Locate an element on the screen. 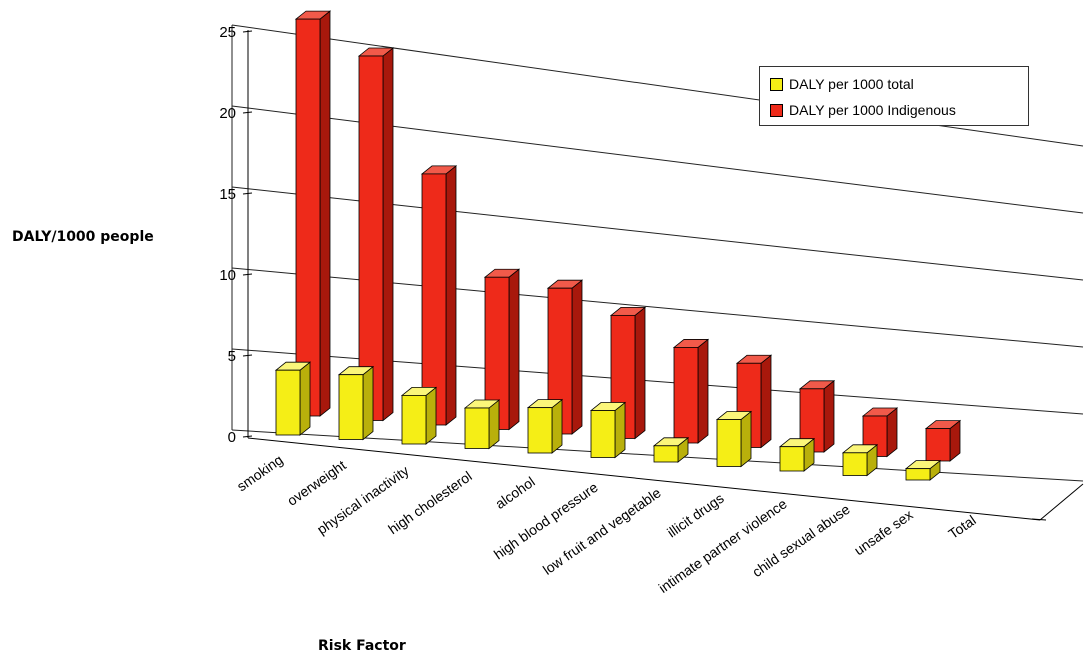  legend-swatch-total is located at coordinates (776, 84).